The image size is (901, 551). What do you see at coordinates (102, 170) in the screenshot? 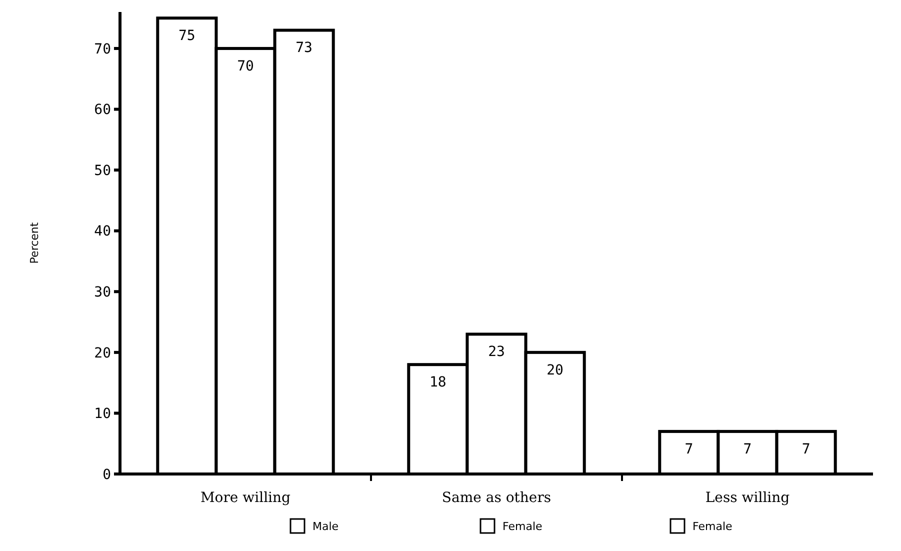
I see `y-tick-label: 50` at bounding box center [102, 170].